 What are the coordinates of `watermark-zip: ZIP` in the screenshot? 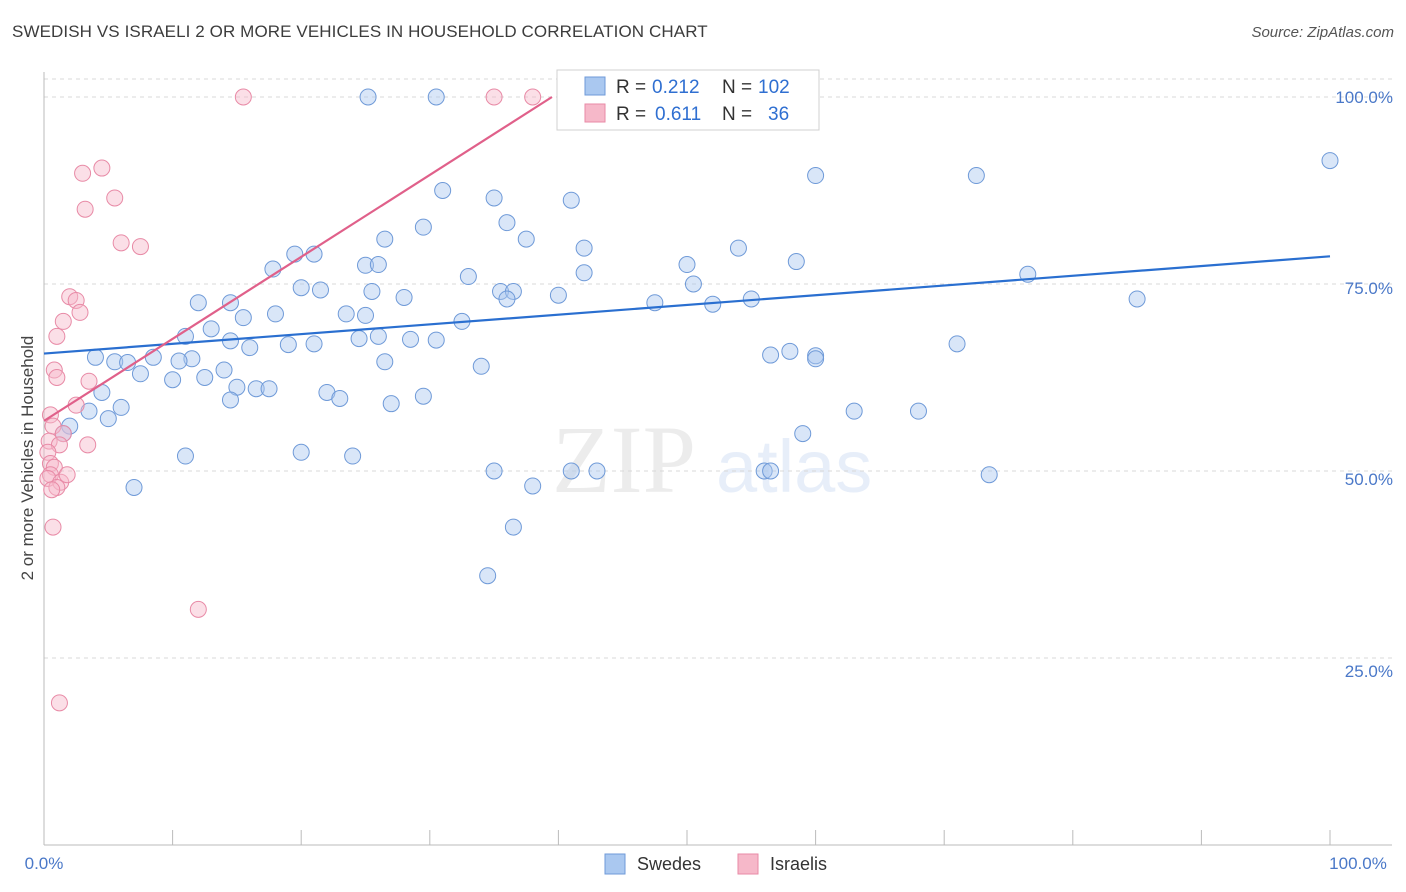 It's located at (624, 459).